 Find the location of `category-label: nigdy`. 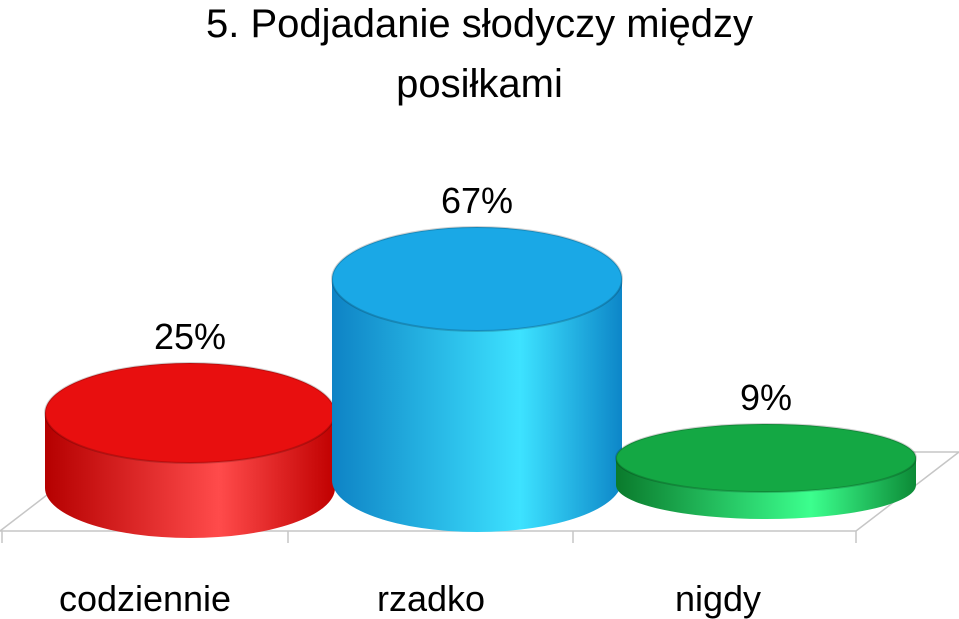

category-label: nigdy is located at coordinates (718, 598).